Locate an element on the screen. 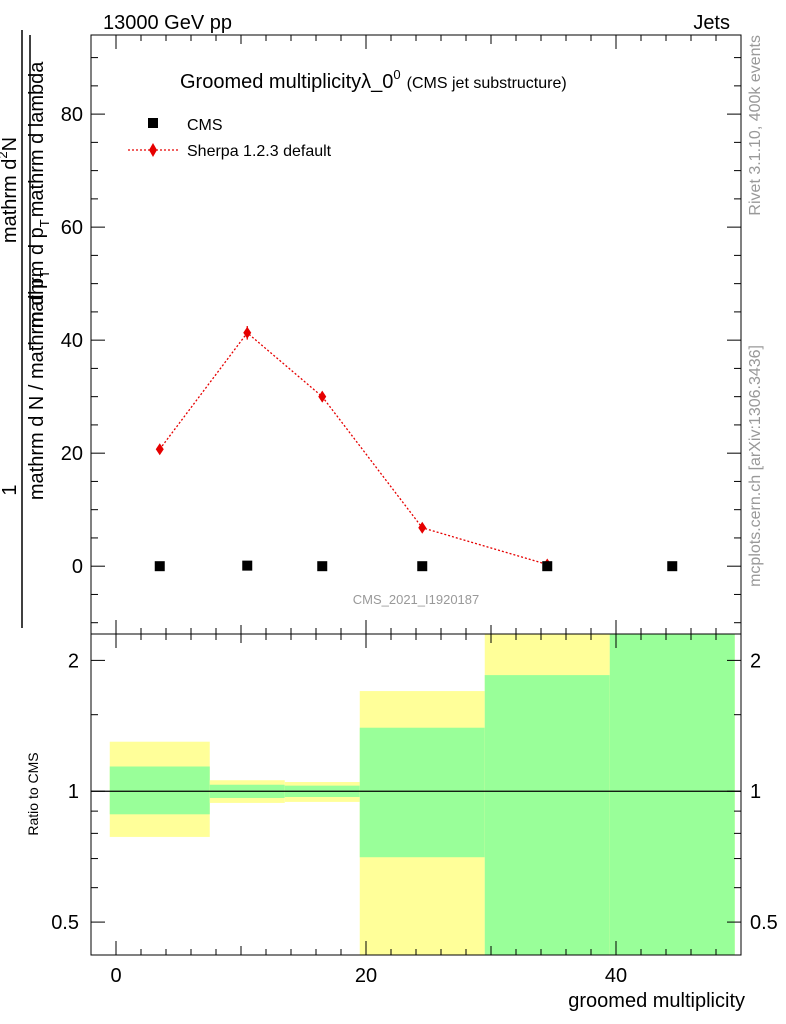 This screenshot has width=786, height=1024. ratio-ytick-label-right: 0.5 is located at coordinates (764, 923).